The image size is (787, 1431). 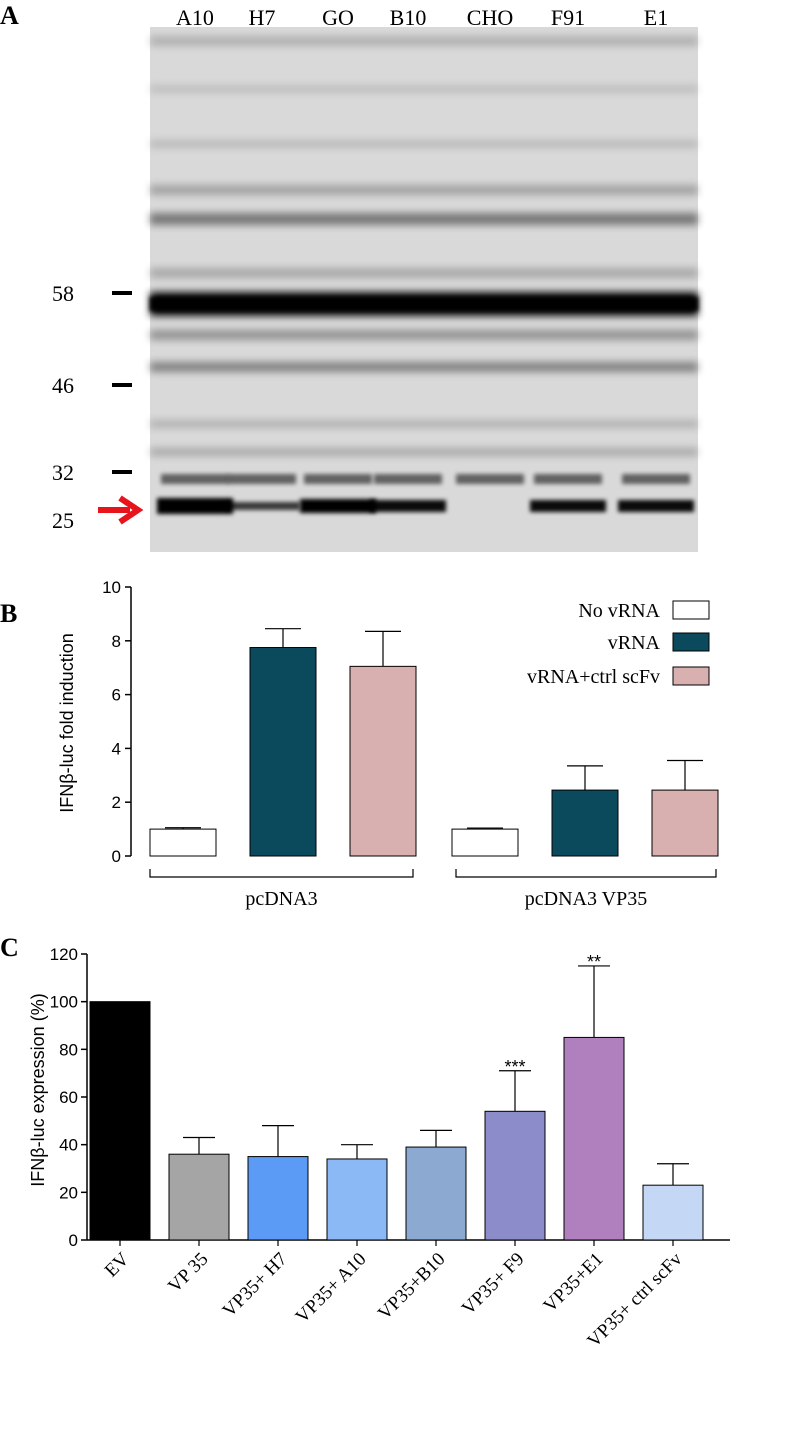 I want to click on blot-lane-label: A10, so click(x=195, y=17).